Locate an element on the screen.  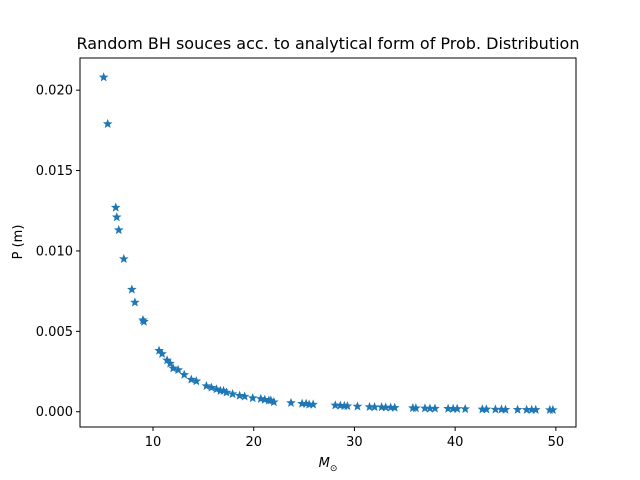
x-tick-label: 20 is located at coordinates (253, 442).